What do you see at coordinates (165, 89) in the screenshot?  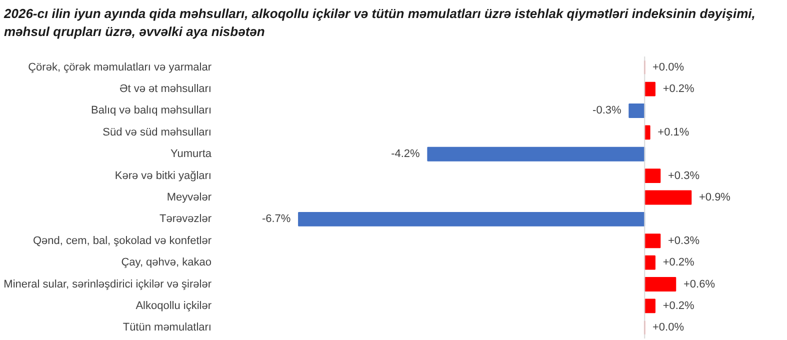 I see `y-tick-label: Ət və ət məhsulları` at bounding box center [165, 89].